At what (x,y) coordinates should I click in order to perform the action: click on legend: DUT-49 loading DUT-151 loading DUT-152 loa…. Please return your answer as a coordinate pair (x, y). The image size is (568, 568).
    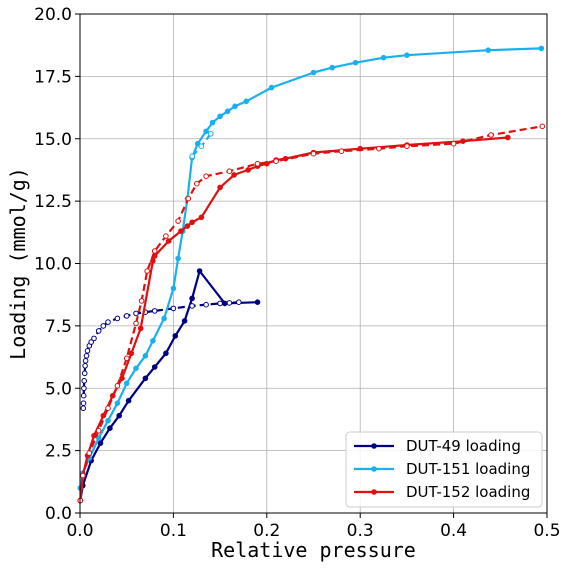
    Looking at the image, I should click on (444, 469).